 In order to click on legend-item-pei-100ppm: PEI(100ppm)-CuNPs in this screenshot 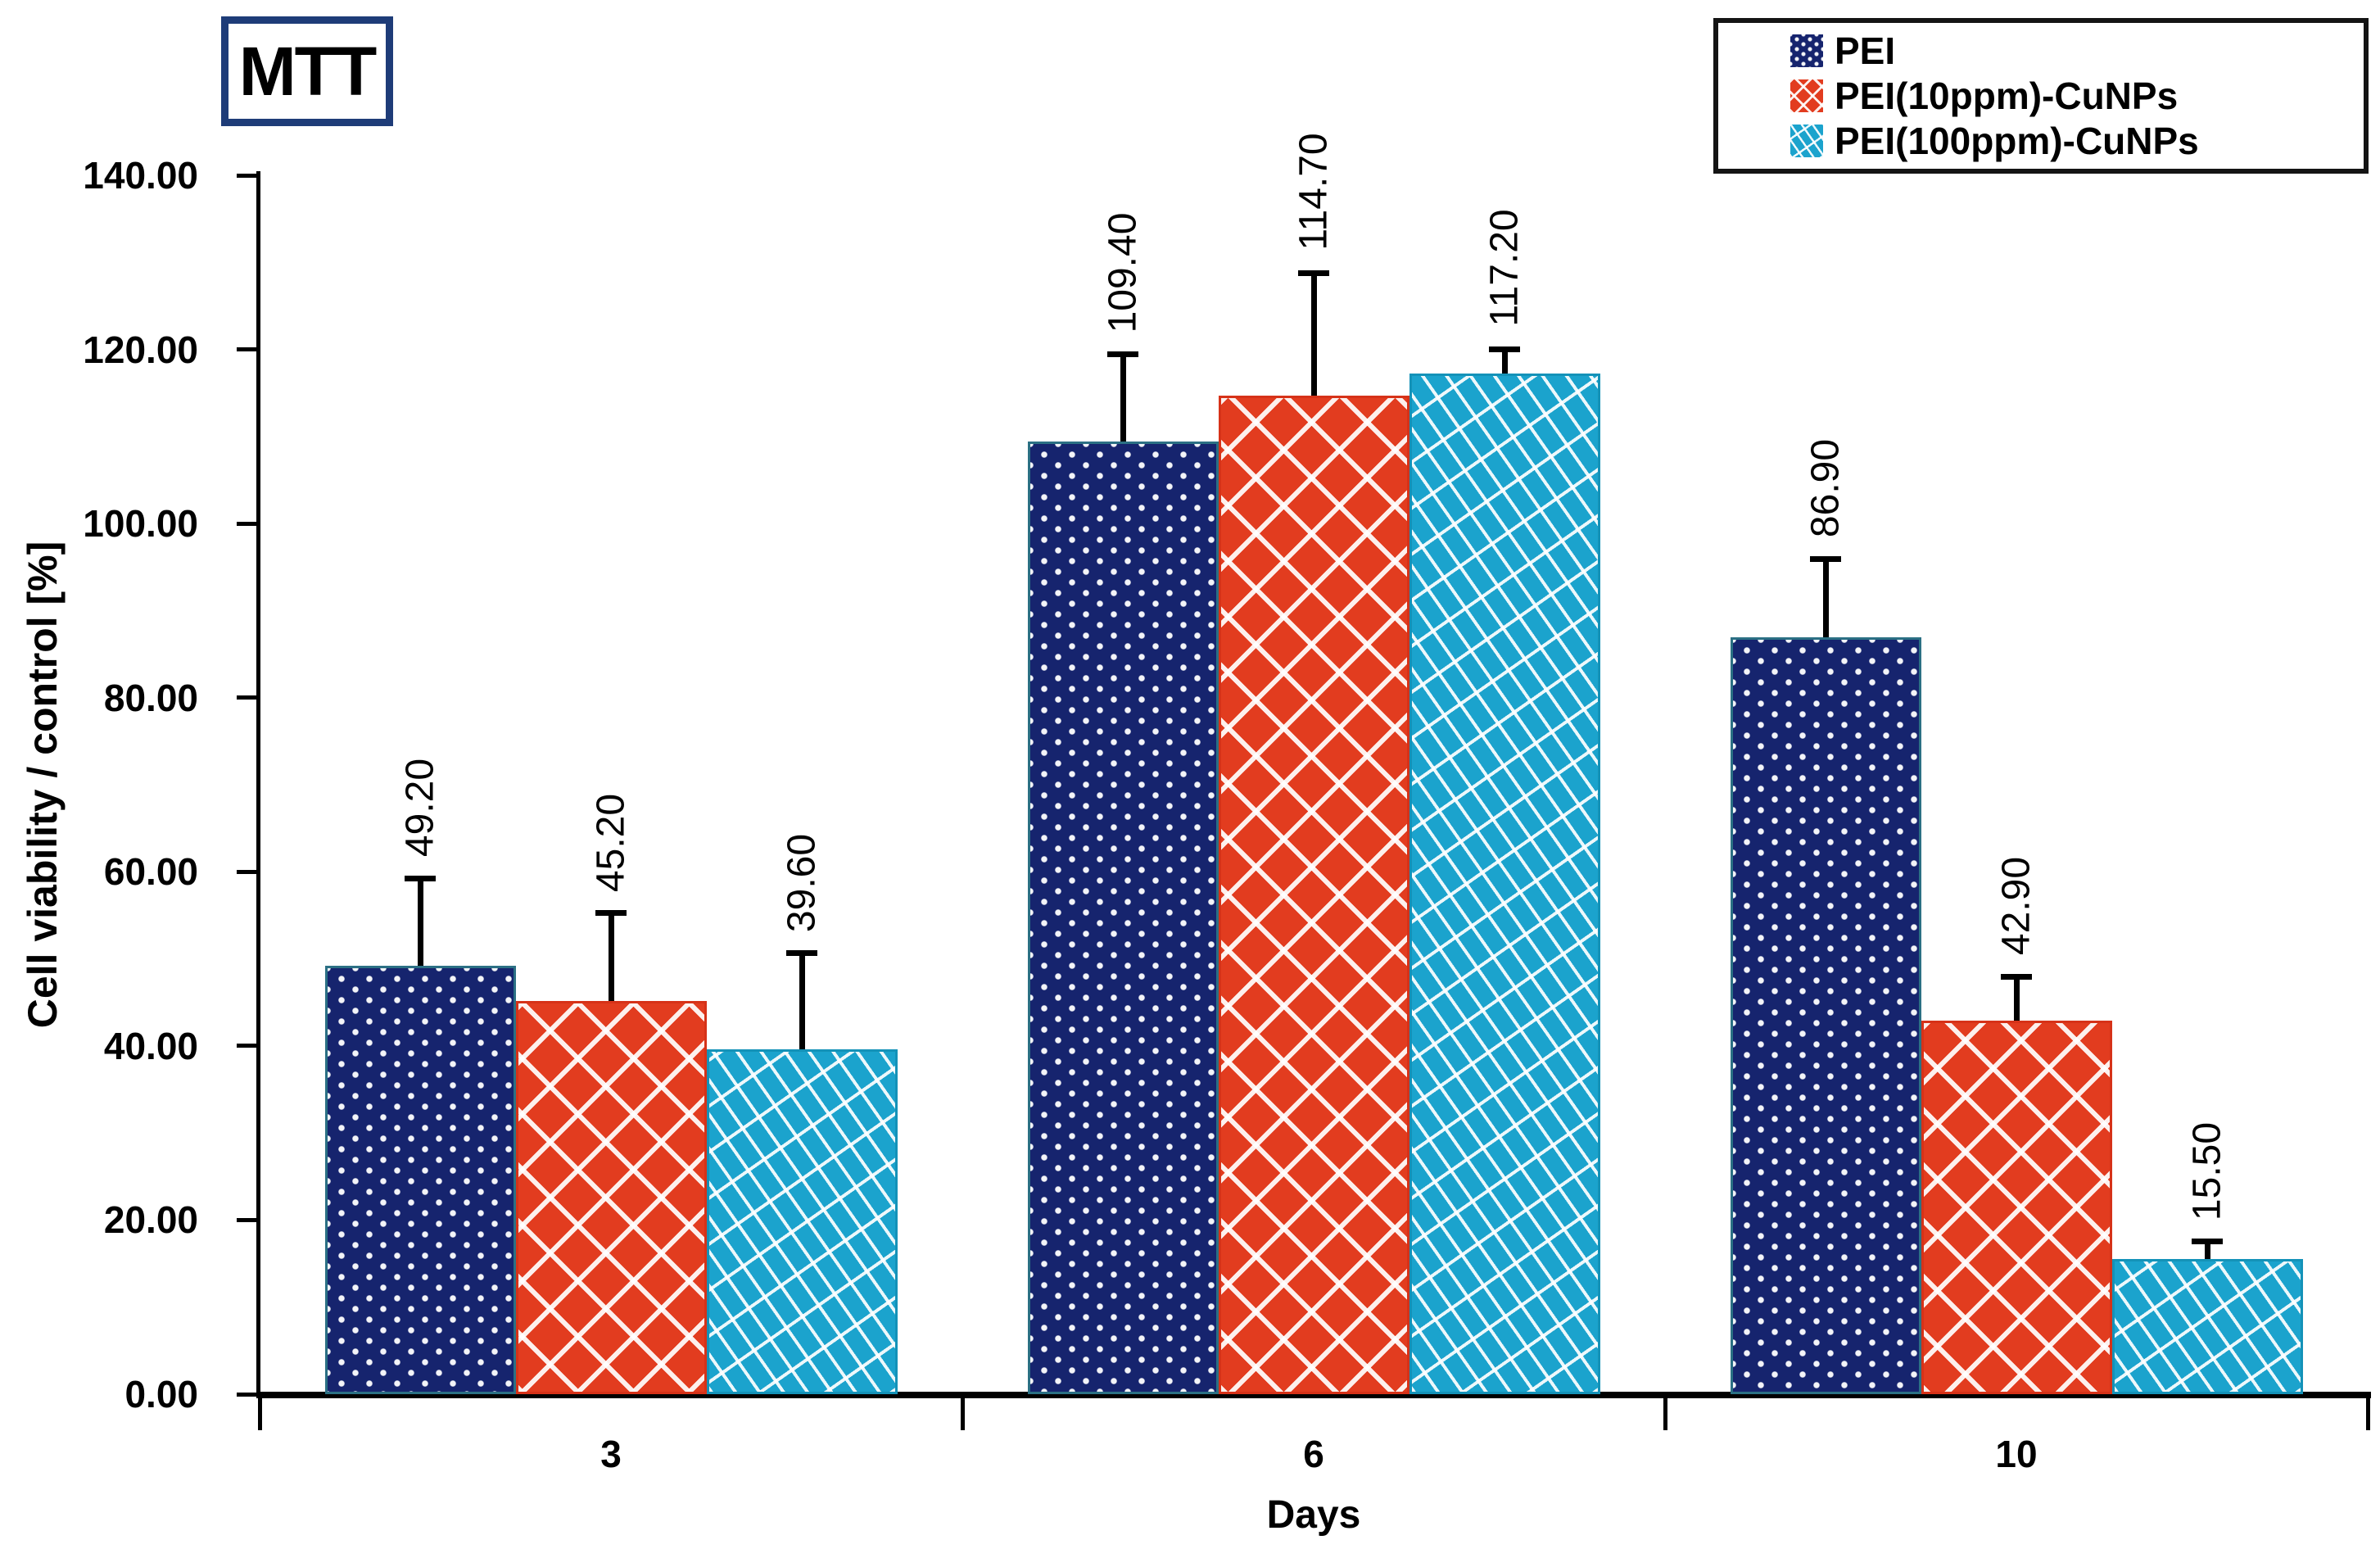, I will do `click(2077, 141)`.